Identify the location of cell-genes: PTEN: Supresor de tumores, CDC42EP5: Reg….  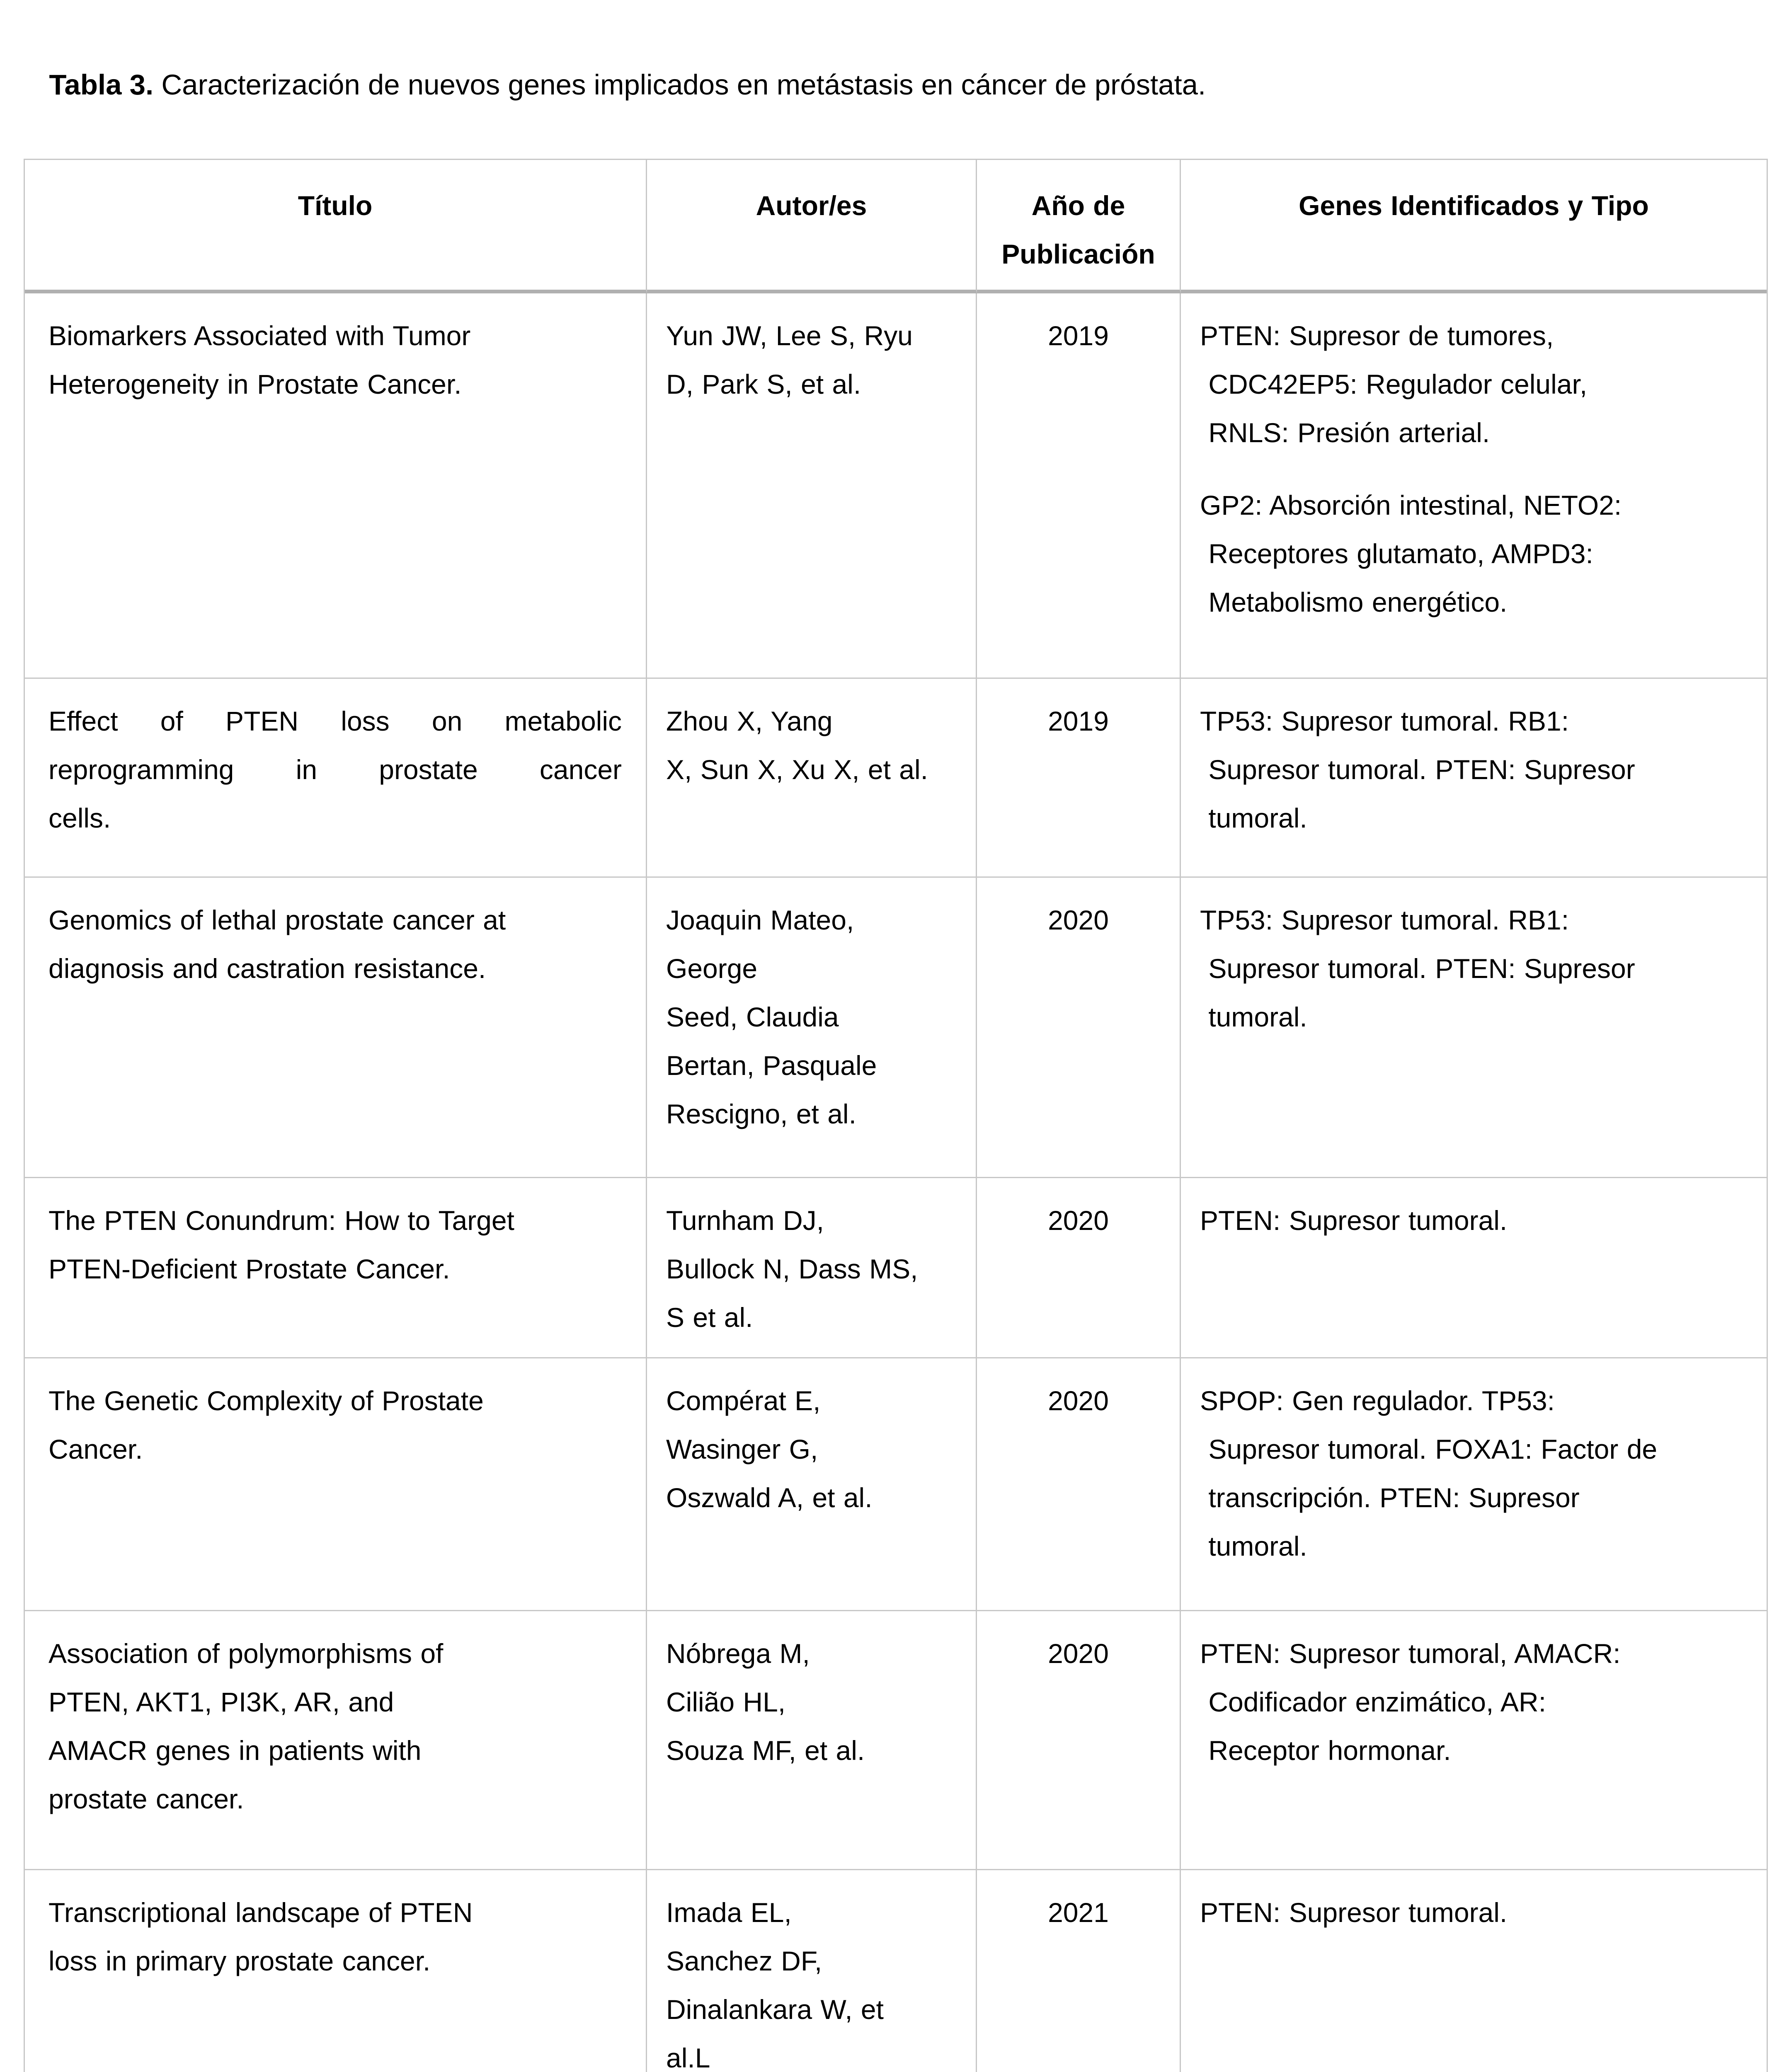
(1474, 486).